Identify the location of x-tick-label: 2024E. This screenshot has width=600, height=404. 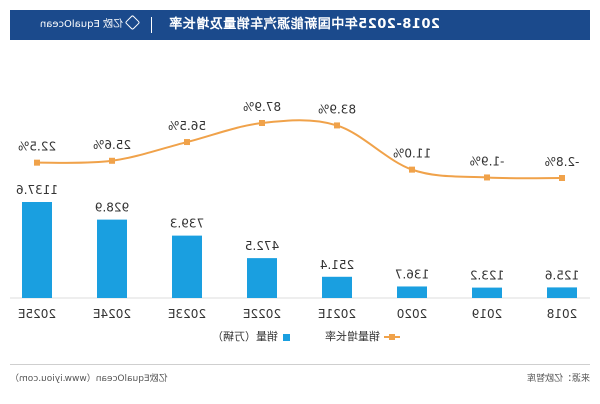
(112, 314).